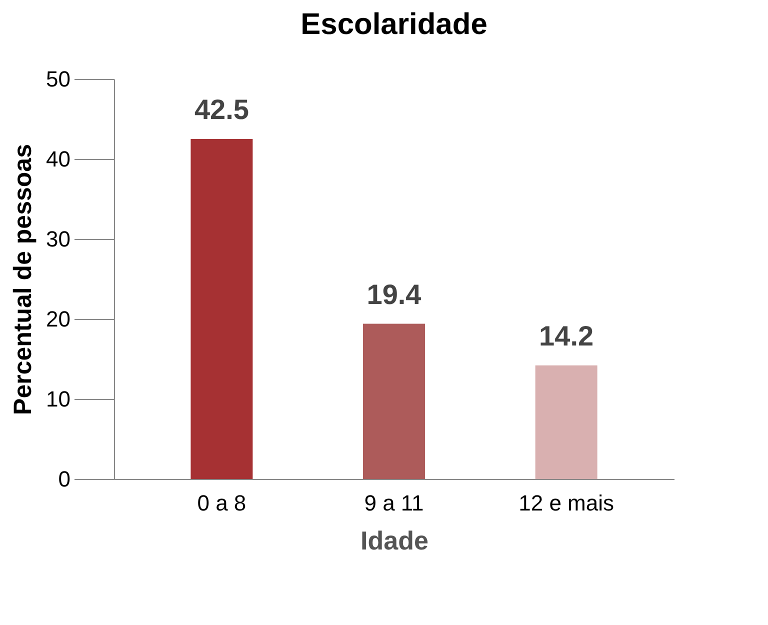 The width and height of the screenshot is (768, 625). What do you see at coordinates (221, 109) in the screenshot?
I see `data-label: 42.5` at bounding box center [221, 109].